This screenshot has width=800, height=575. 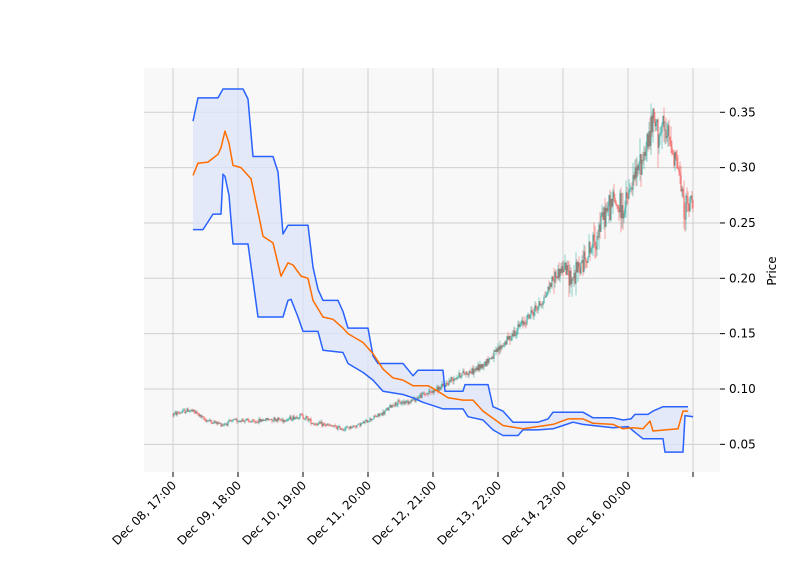 What do you see at coordinates (534, 513) in the screenshot?
I see `x-tick-label: Dec 14, 23:00` at bounding box center [534, 513].